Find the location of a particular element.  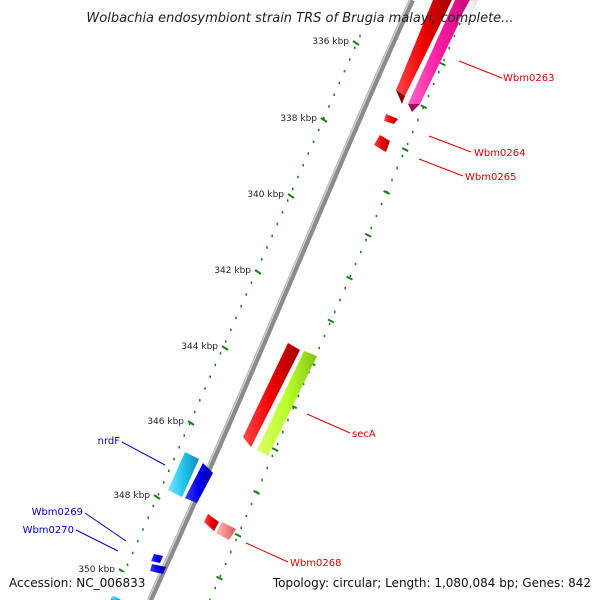

label-nrdf: nrdF is located at coordinates (109, 441).